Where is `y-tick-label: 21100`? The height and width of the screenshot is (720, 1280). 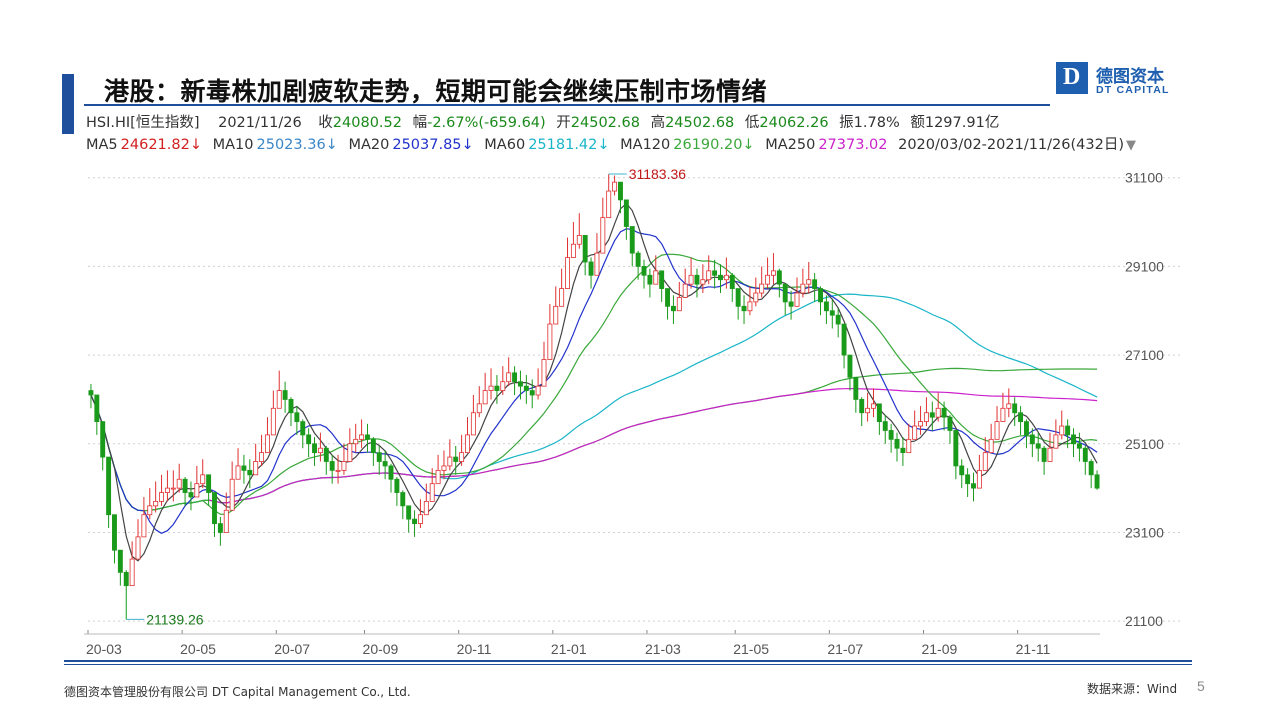
y-tick-label: 21100 is located at coordinates (1144, 621).